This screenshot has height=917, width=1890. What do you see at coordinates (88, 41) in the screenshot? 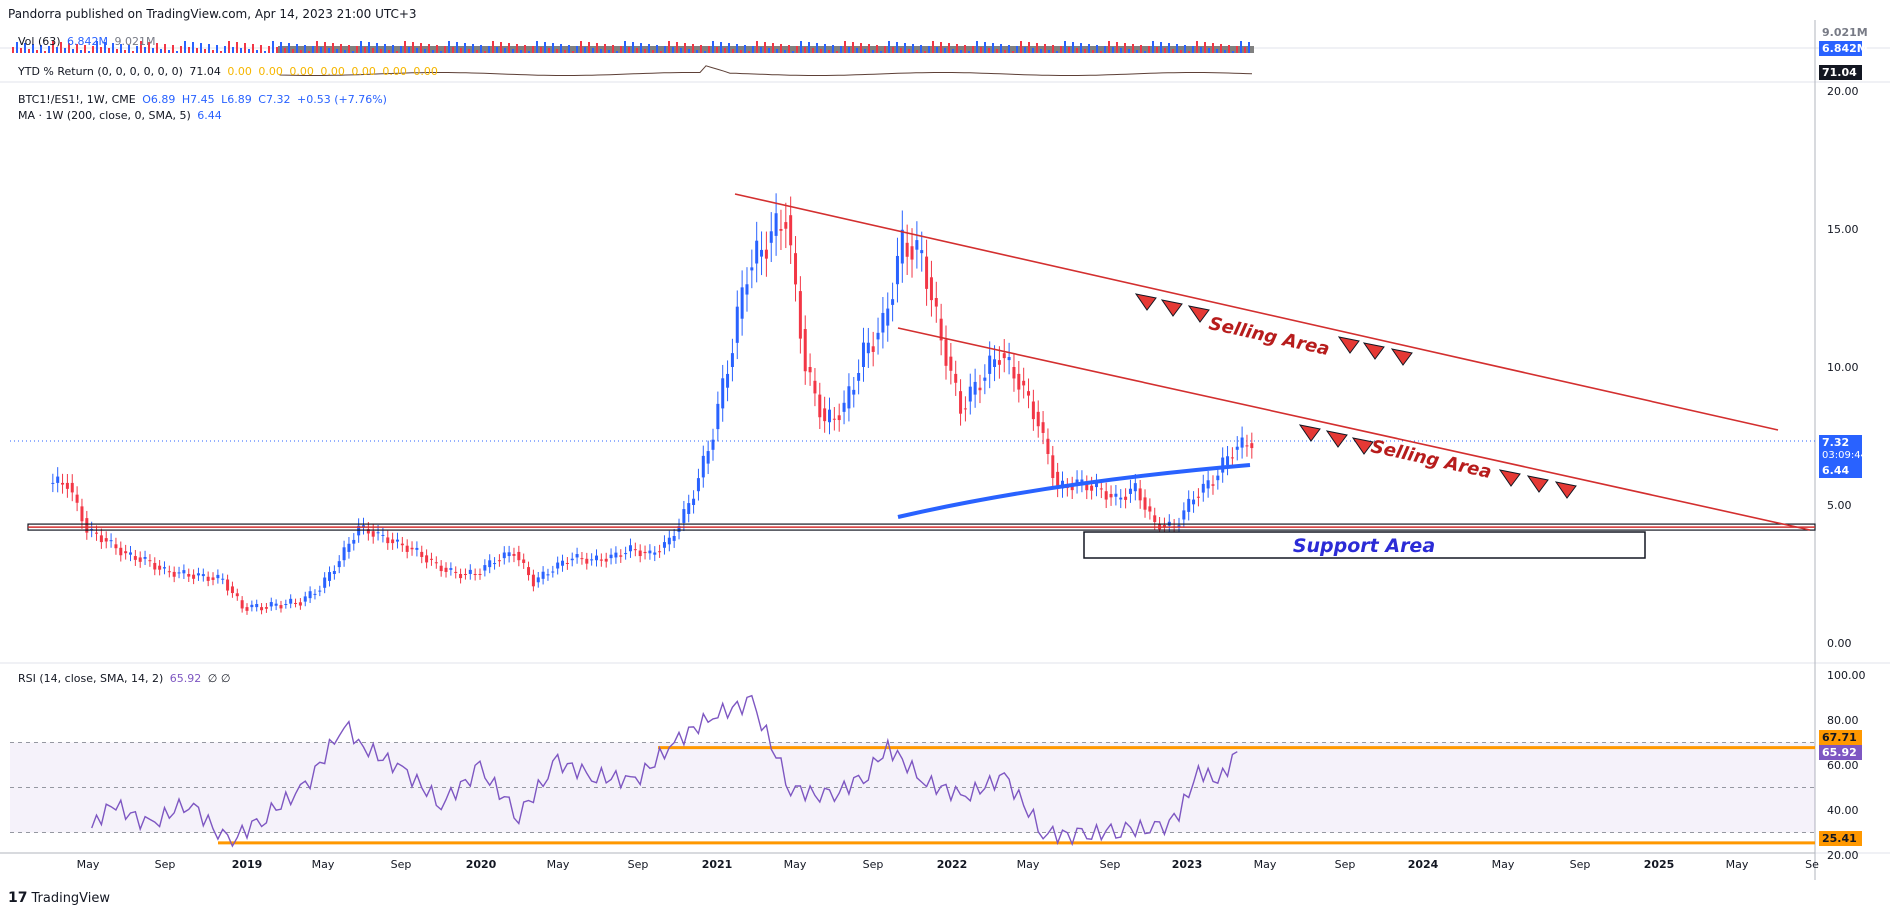
I see `volume-legend: Vol (63) 6.842M 9.021M` at bounding box center [88, 41].